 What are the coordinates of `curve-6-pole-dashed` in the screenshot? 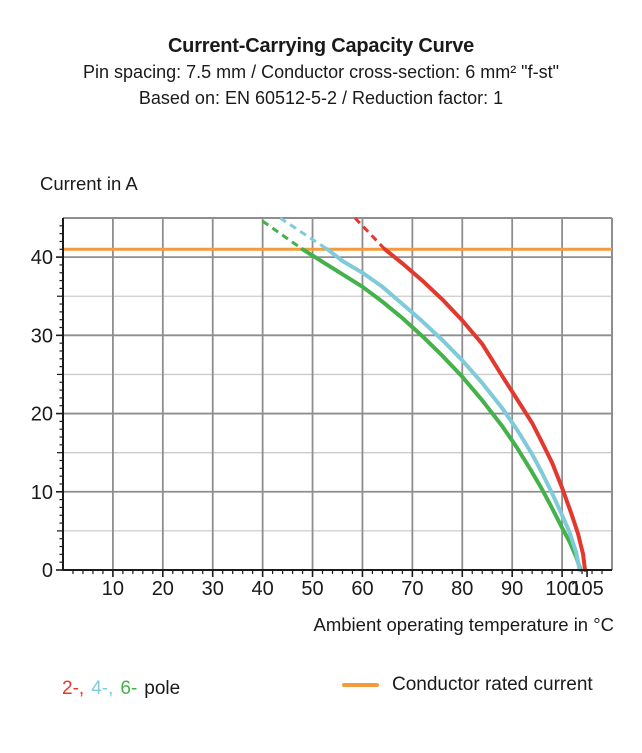 It's located at (282, 235).